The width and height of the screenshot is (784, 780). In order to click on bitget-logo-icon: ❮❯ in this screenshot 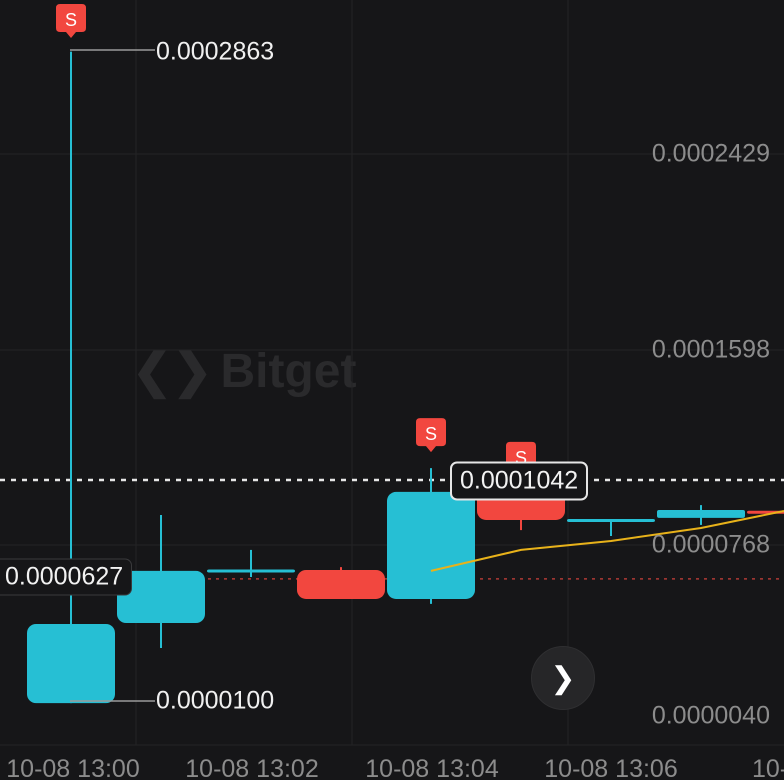, I will do `click(172, 371)`.